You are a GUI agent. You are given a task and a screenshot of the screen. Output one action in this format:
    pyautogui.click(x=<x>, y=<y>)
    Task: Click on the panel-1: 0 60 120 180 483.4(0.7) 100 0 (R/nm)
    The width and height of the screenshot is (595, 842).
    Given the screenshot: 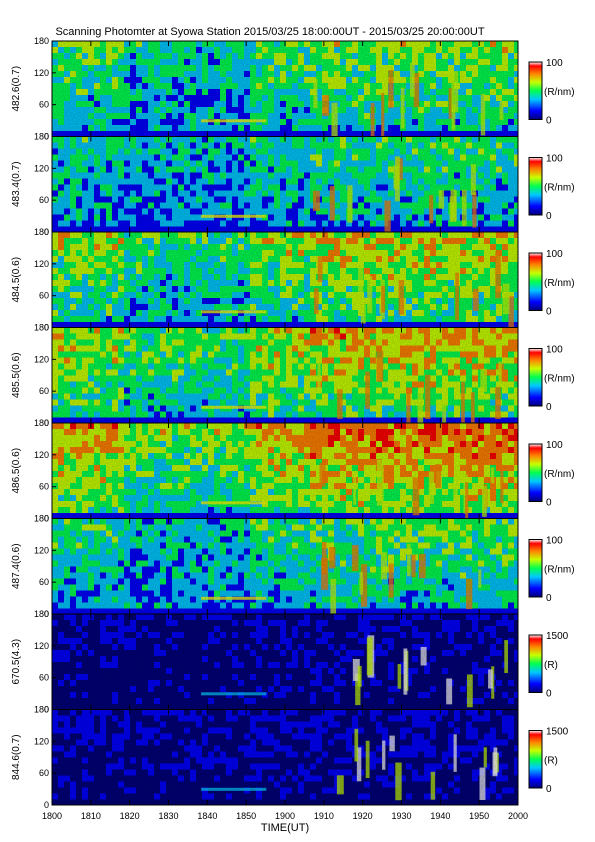 What is the action you would take?
    pyautogui.click(x=293, y=185)
    